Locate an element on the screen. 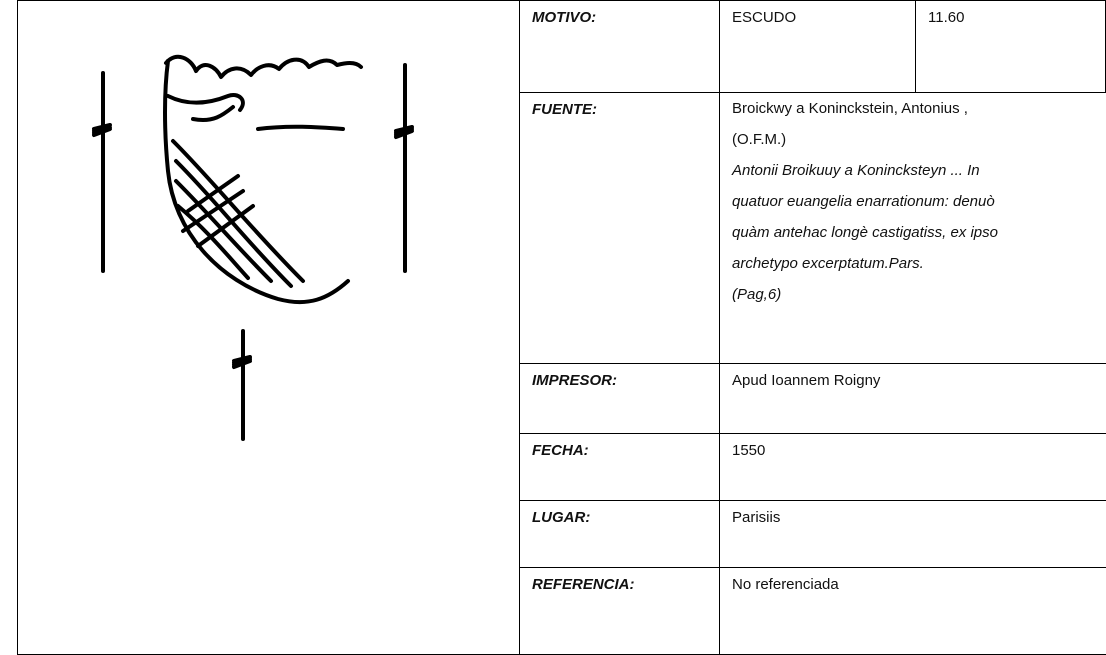 Image resolution: width=1106 pixels, height=655 pixels. referencia-value: No referenciada is located at coordinates (912, 611).